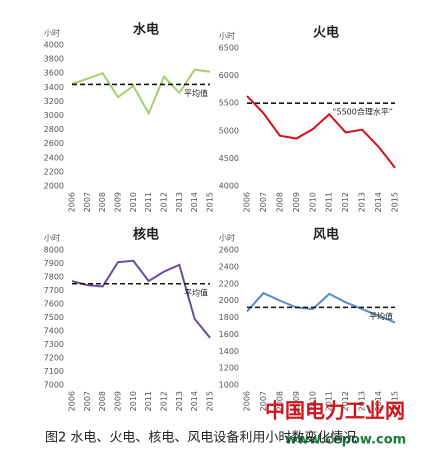  What do you see at coordinates (229, 334) in the screenshot?
I see `y-tick-label: 1600` at bounding box center [229, 334].